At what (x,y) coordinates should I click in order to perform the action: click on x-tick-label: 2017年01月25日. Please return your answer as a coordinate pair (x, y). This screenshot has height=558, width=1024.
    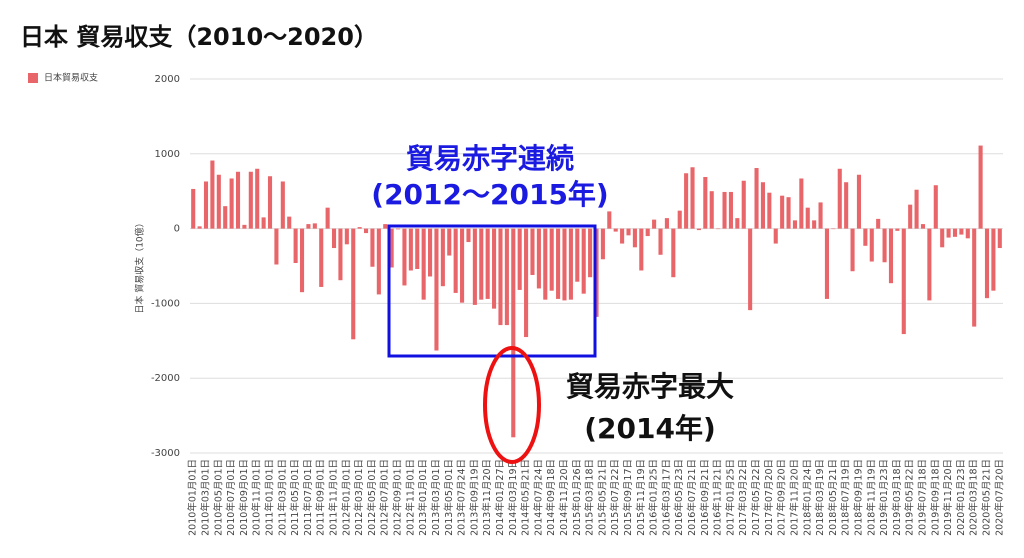
    Looking at the image, I should click on (730, 497).